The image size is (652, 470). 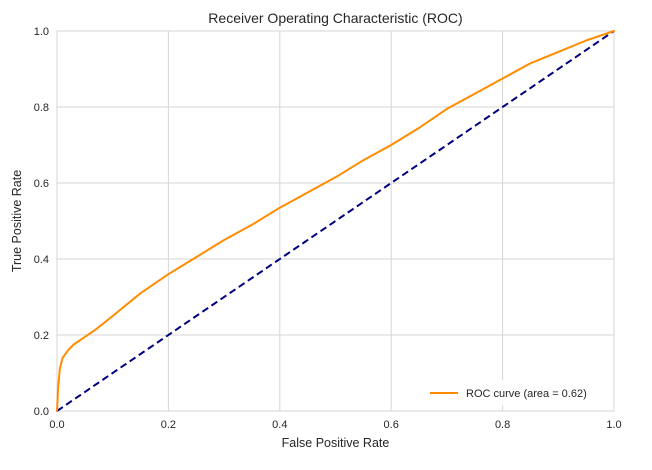 What do you see at coordinates (41, 32) in the screenshot?
I see `y-tick-label: 1.0` at bounding box center [41, 32].